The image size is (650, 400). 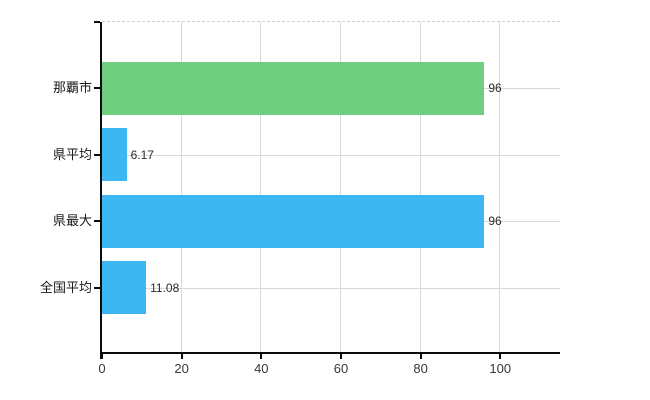 I want to click on category-label: 全国平均, so click(x=65, y=287).